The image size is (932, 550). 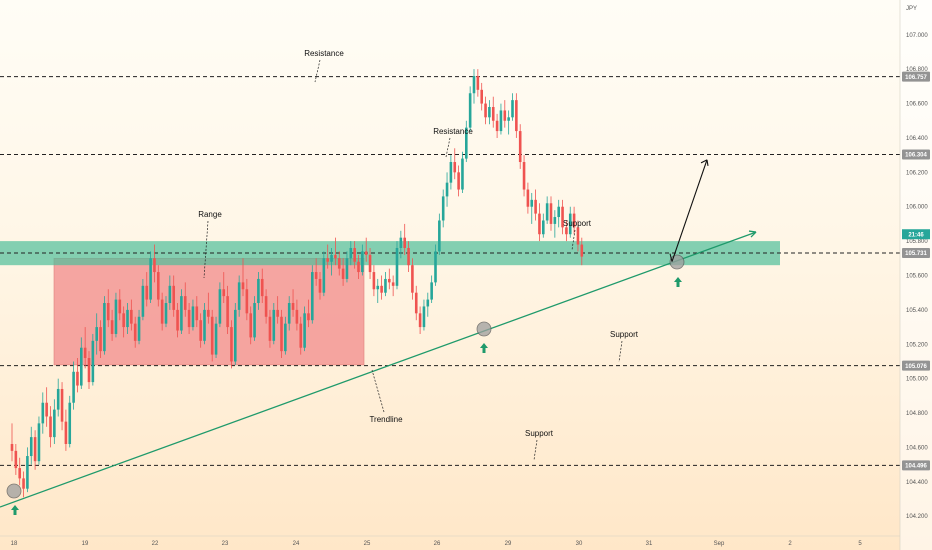 I want to click on y-tick-11: 104.800, so click(x=917, y=414).